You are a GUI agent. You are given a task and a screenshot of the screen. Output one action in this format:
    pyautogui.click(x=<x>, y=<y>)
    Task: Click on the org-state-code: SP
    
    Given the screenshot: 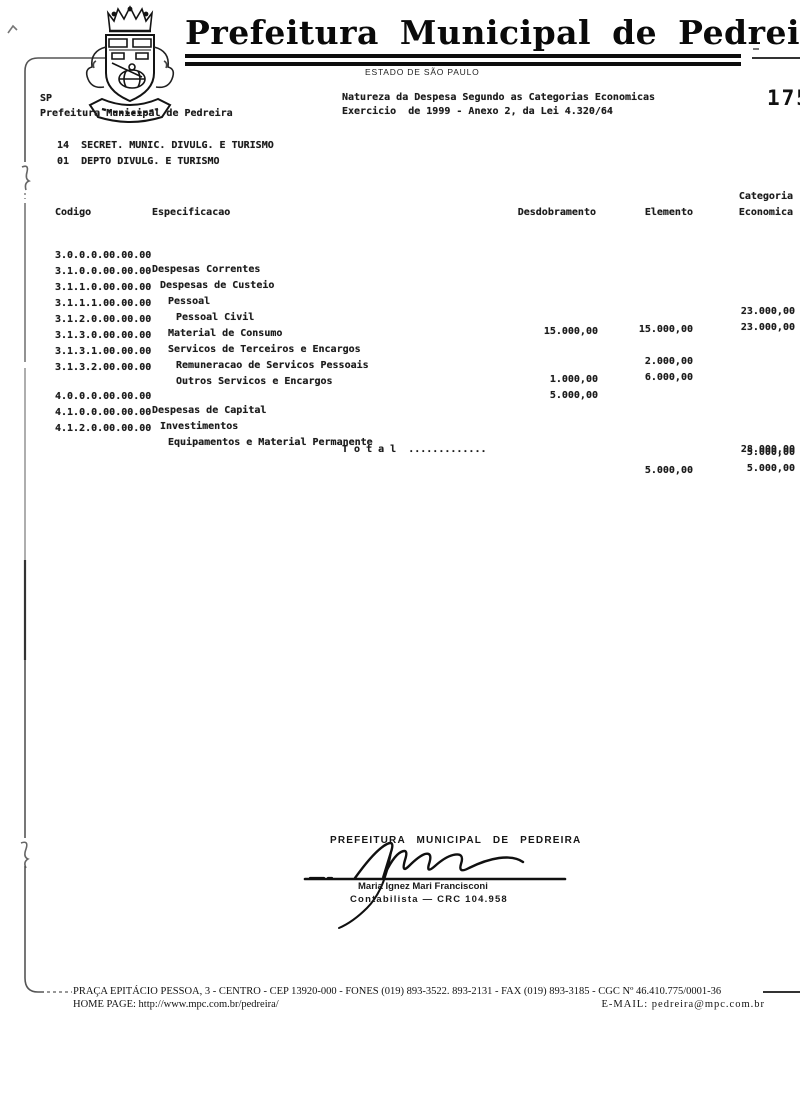 What is the action you would take?
    pyautogui.click(x=46, y=98)
    